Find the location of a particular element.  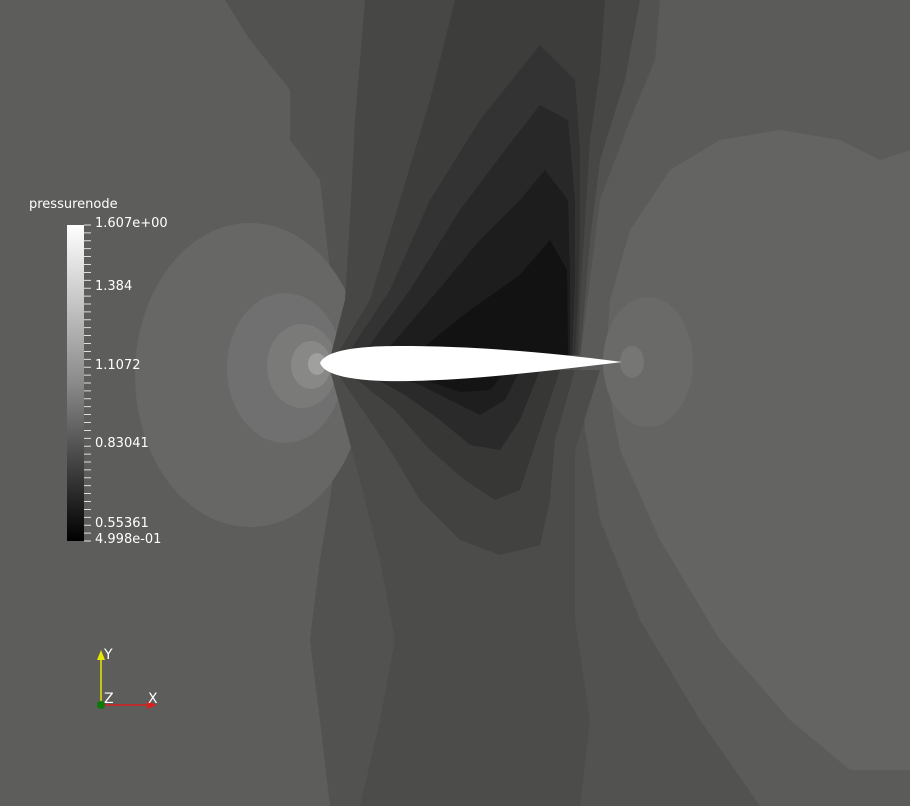

scalar-bar-gradient is located at coordinates (75, 383).